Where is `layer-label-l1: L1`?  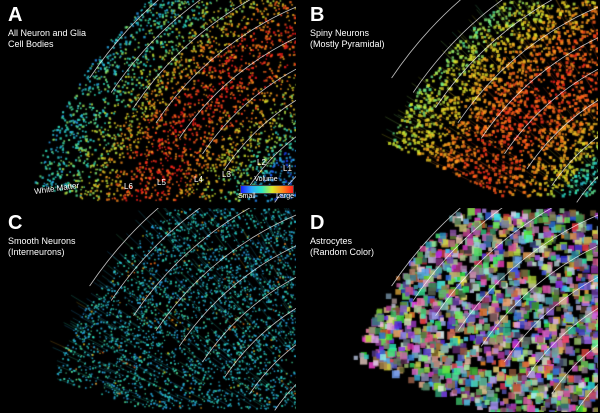 layer-label-l1: L1 is located at coordinates (287, 168).